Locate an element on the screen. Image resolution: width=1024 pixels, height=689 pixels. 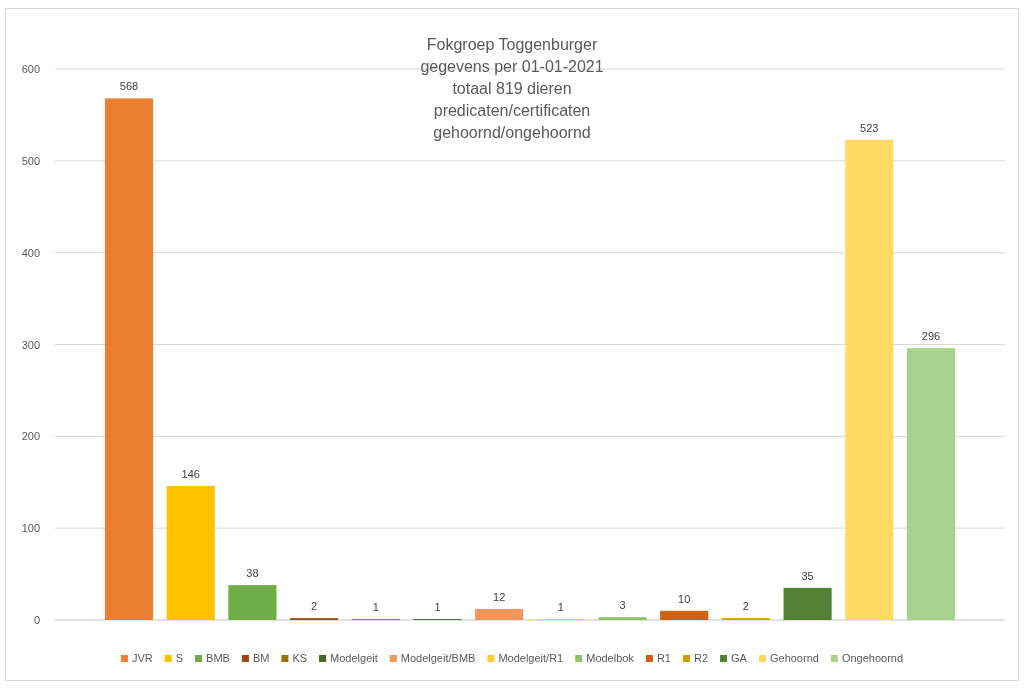
y-tick-label: 100 is located at coordinates (30, 528).